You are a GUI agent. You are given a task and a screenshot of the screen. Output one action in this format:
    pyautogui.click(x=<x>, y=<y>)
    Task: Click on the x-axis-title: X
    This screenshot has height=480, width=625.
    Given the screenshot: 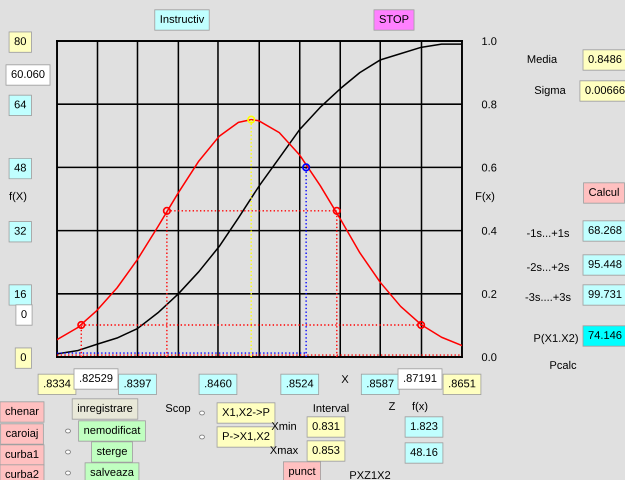 What is the action you would take?
    pyautogui.click(x=345, y=379)
    